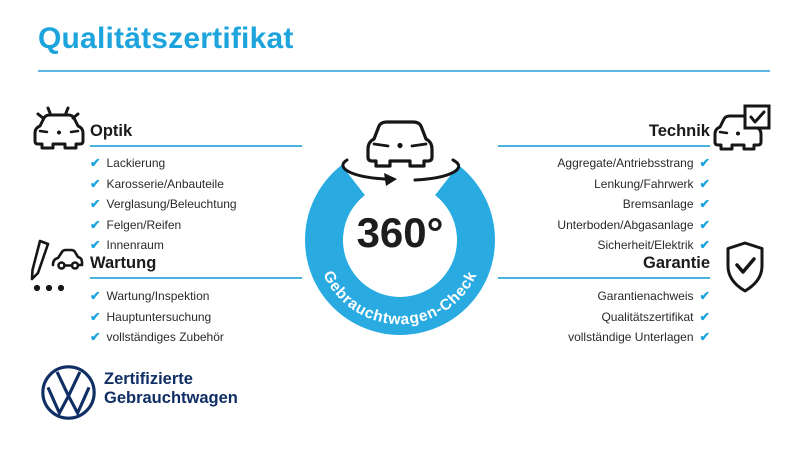 This screenshot has height=450, width=800. What do you see at coordinates (159, 316) in the screenshot?
I see `checklist-item-label: Hauptuntersuchung` at bounding box center [159, 316].